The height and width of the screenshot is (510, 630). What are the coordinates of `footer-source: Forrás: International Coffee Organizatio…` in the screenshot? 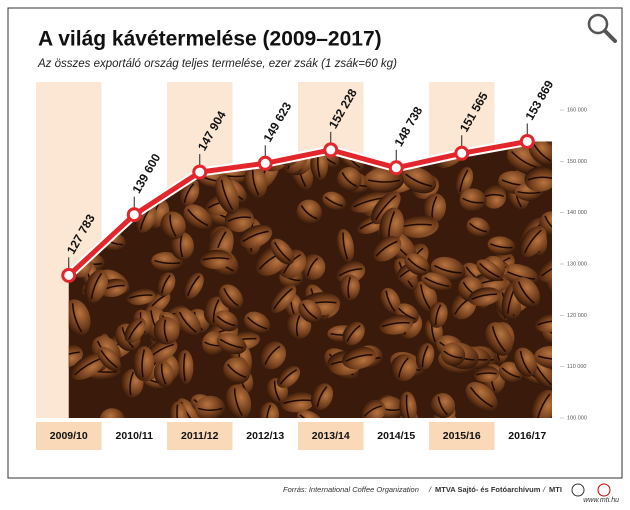 It's located at (351, 489).